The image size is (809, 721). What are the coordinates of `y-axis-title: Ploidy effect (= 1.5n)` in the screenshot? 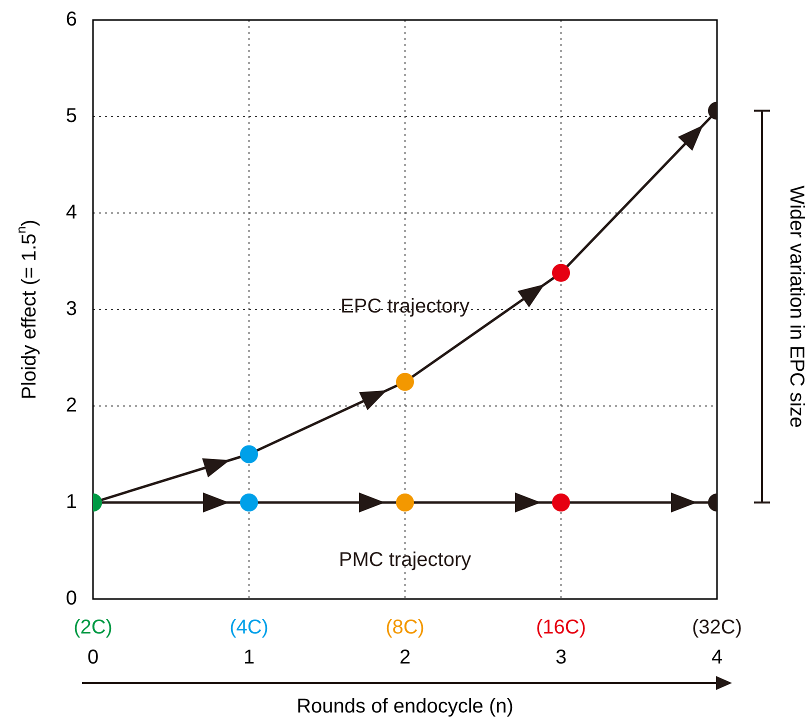 It's located at (27, 310).